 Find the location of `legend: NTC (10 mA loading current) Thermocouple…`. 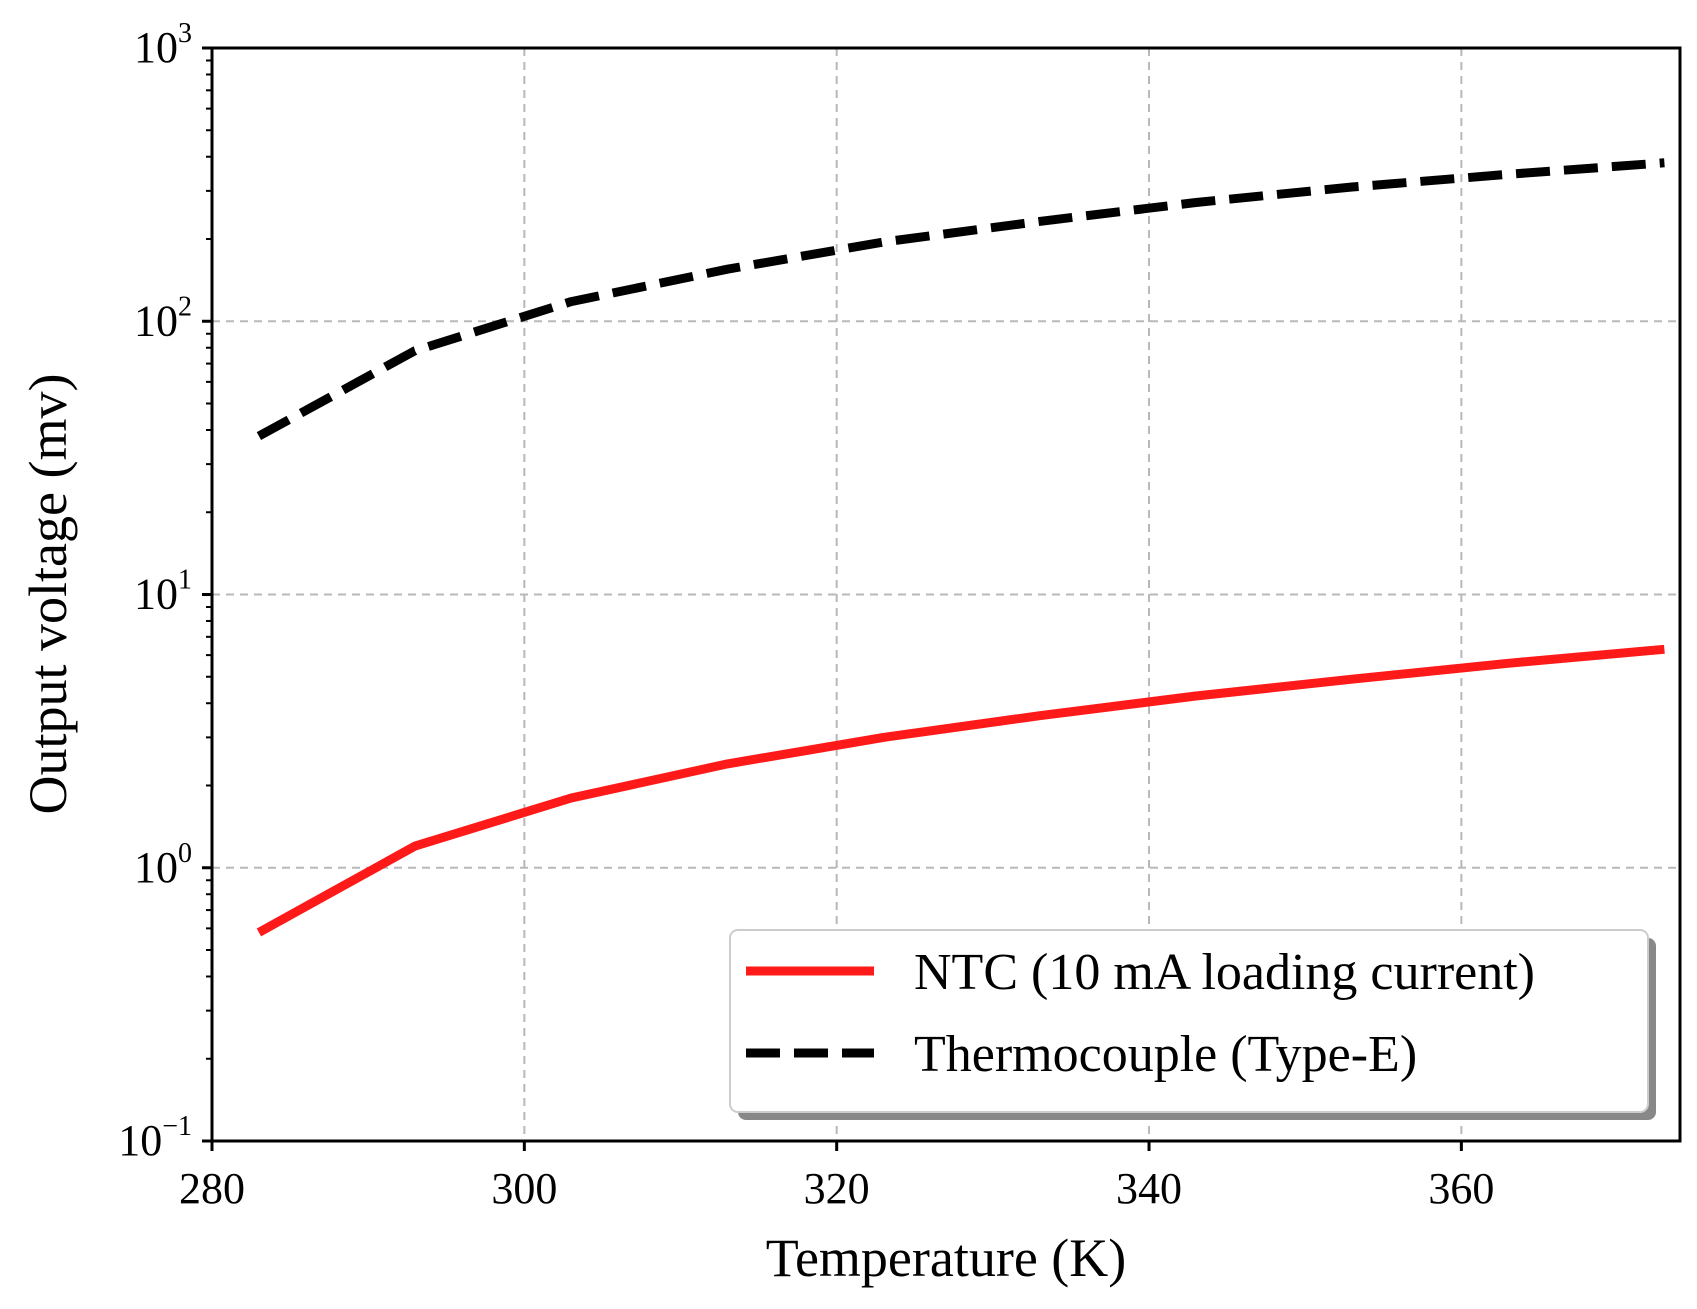

legend: NTC (10 mA loading current) Thermocouple… is located at coordinates (1192, 1024).